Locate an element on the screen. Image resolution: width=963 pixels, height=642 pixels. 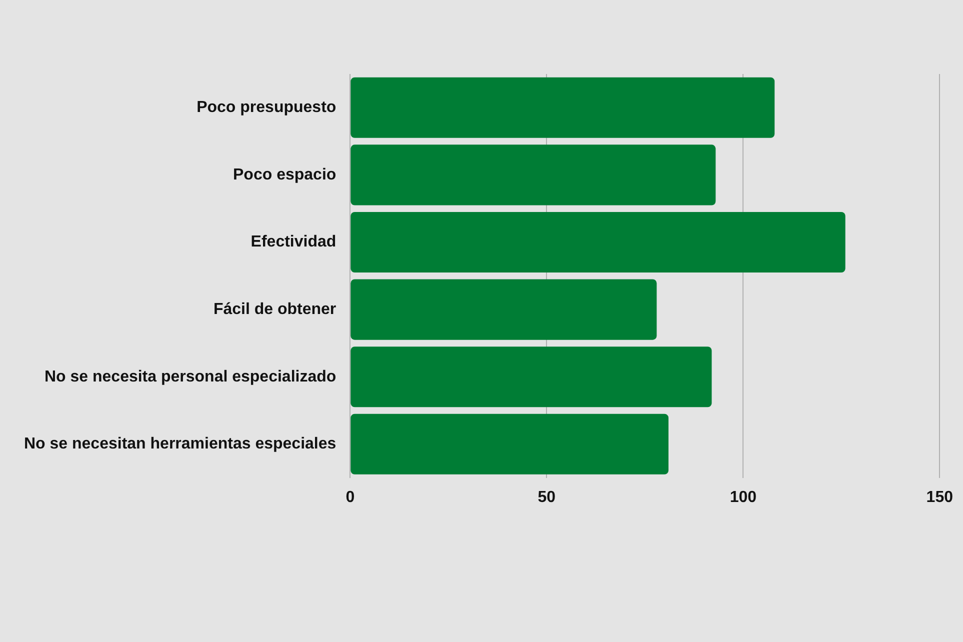
x-tick-label: 50 is located at coordinates (547, 497).